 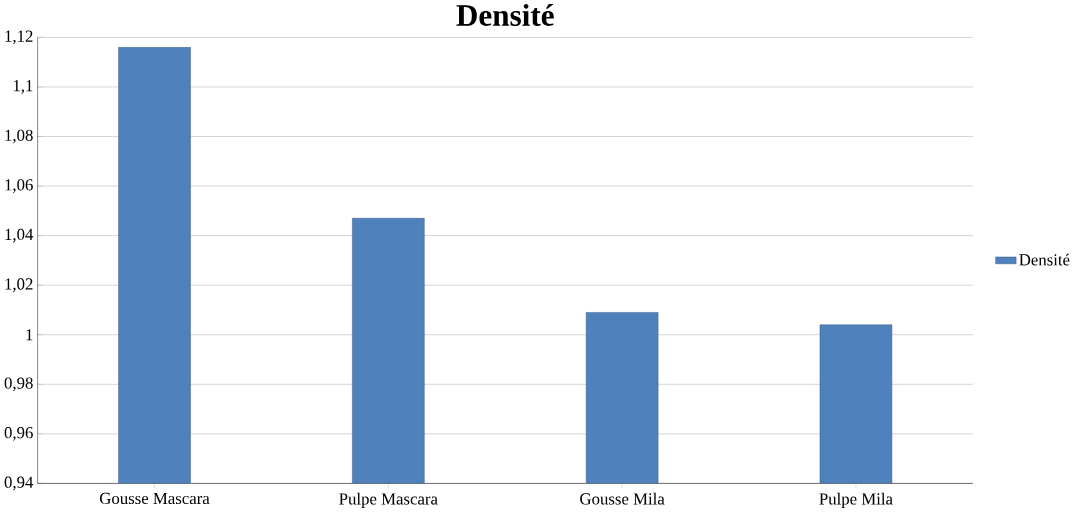 What do you see at coordinates (23, 87) in the screenshot?
I see `y-tick-label: 1,1` at bounding box center [23, 87].